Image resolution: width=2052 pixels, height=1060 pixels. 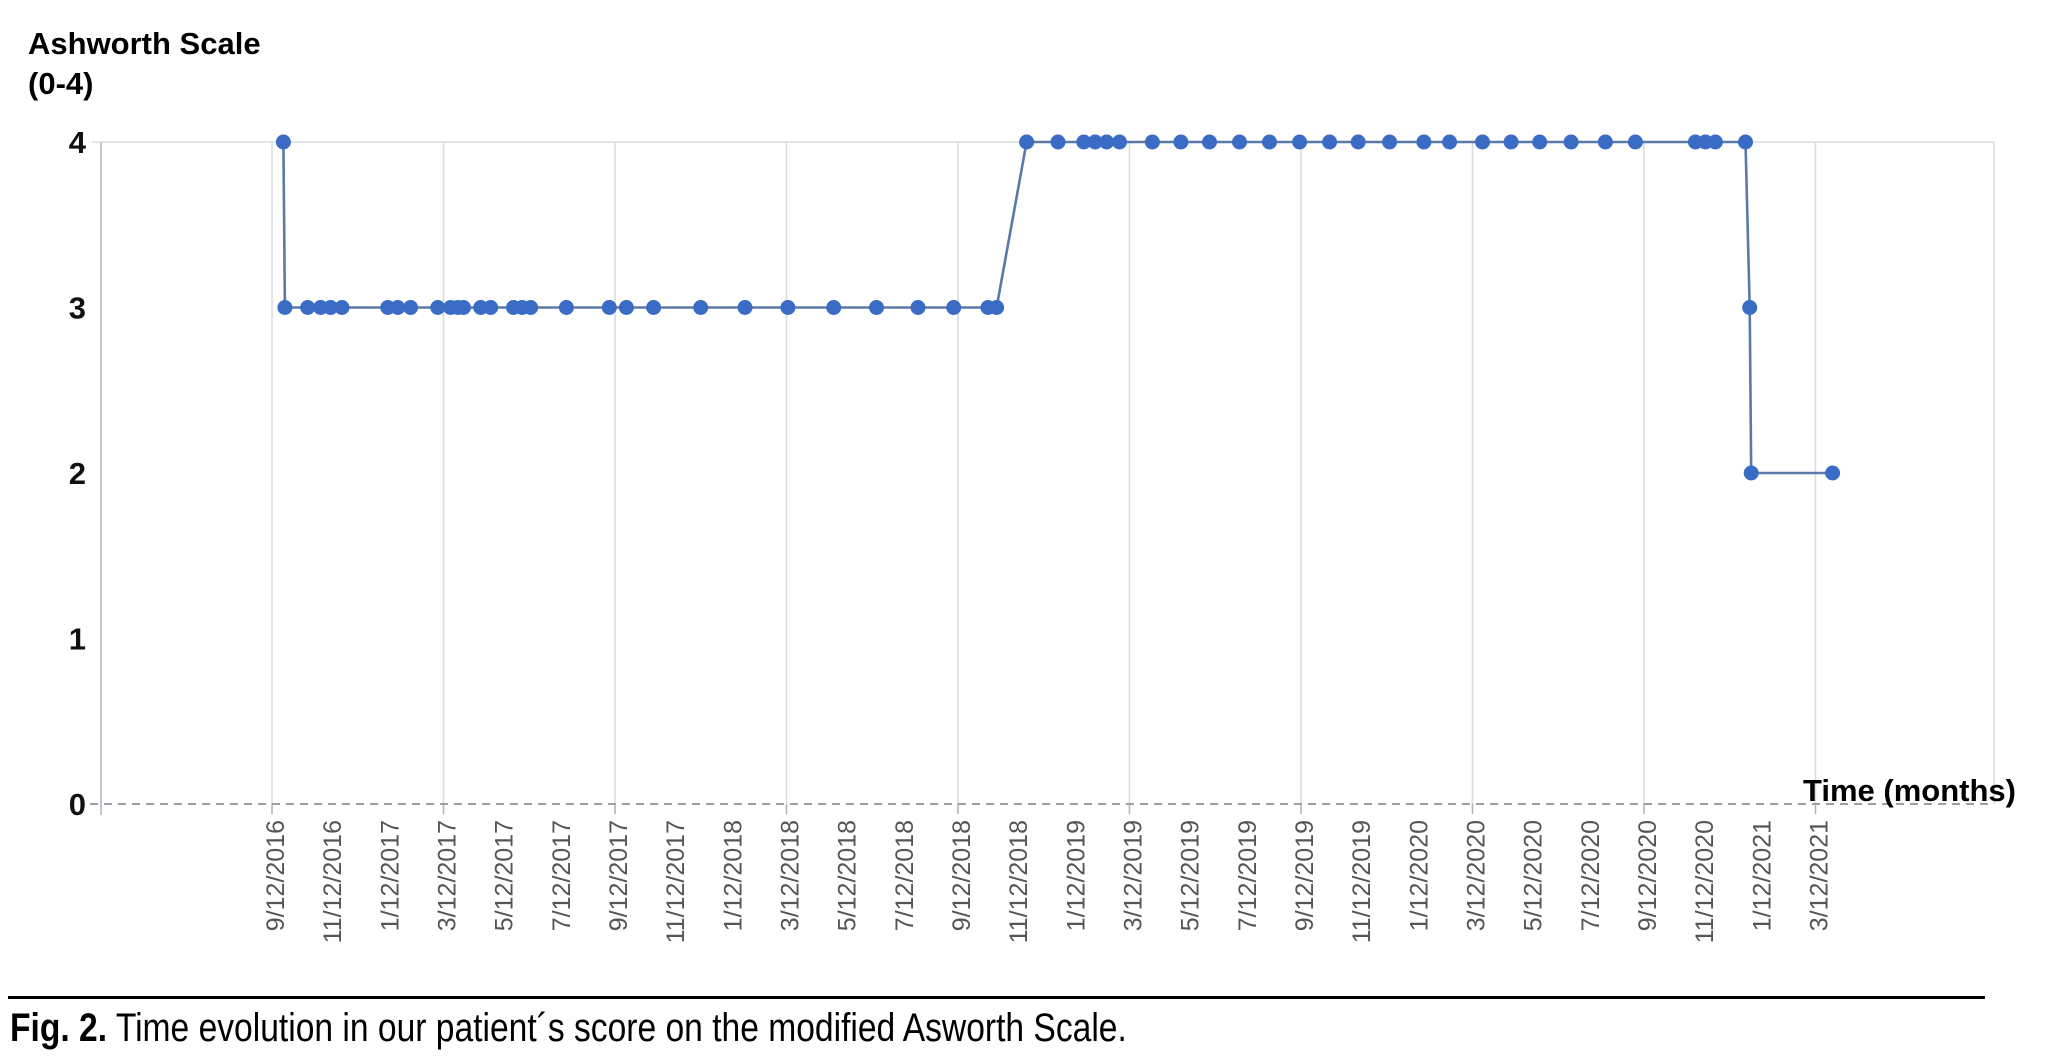 What do you see at coordinates (1248, 875) in the screenshot?
I see `x-tick-label: 7/12/2019` at bounding box center [1248, 875].